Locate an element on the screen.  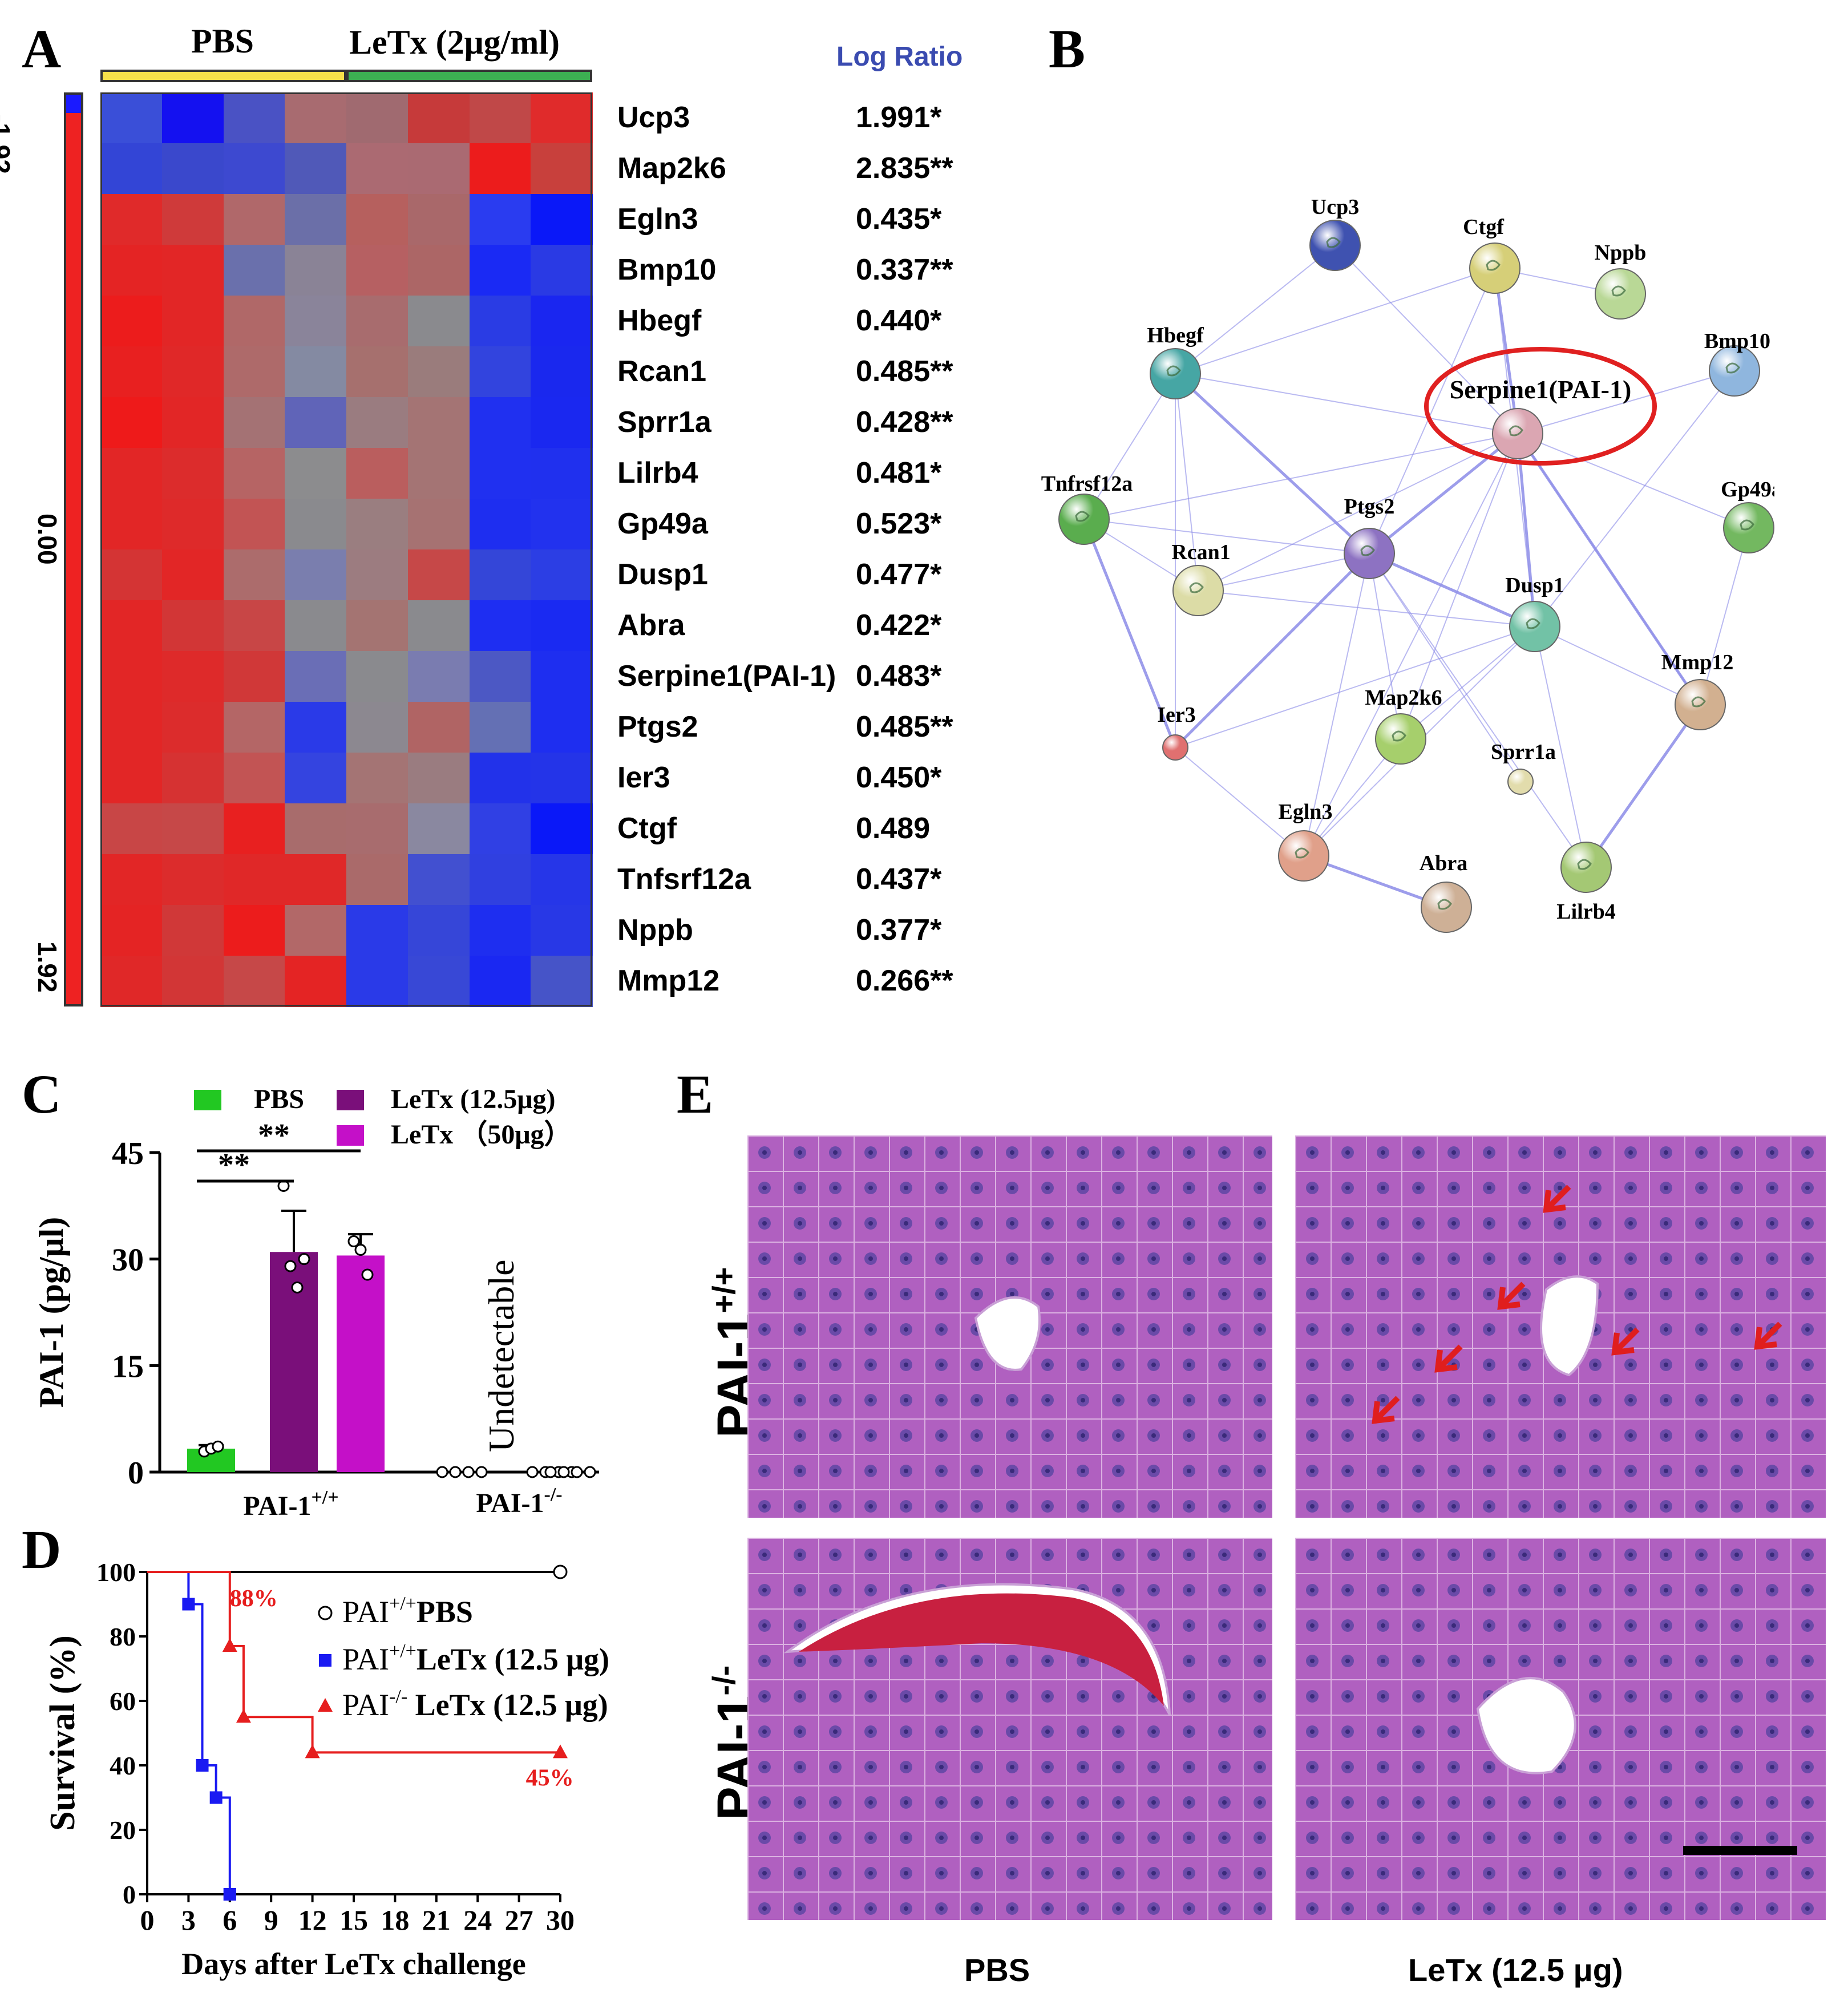
heatmap-log-ratio: 2.835** is located at coordinates (905, 168).